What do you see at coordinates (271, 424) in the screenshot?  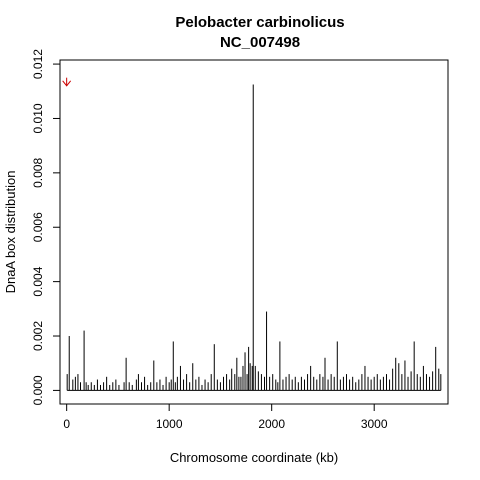 I see `x-tick-label: 2000` at bounding box center [271, 424].